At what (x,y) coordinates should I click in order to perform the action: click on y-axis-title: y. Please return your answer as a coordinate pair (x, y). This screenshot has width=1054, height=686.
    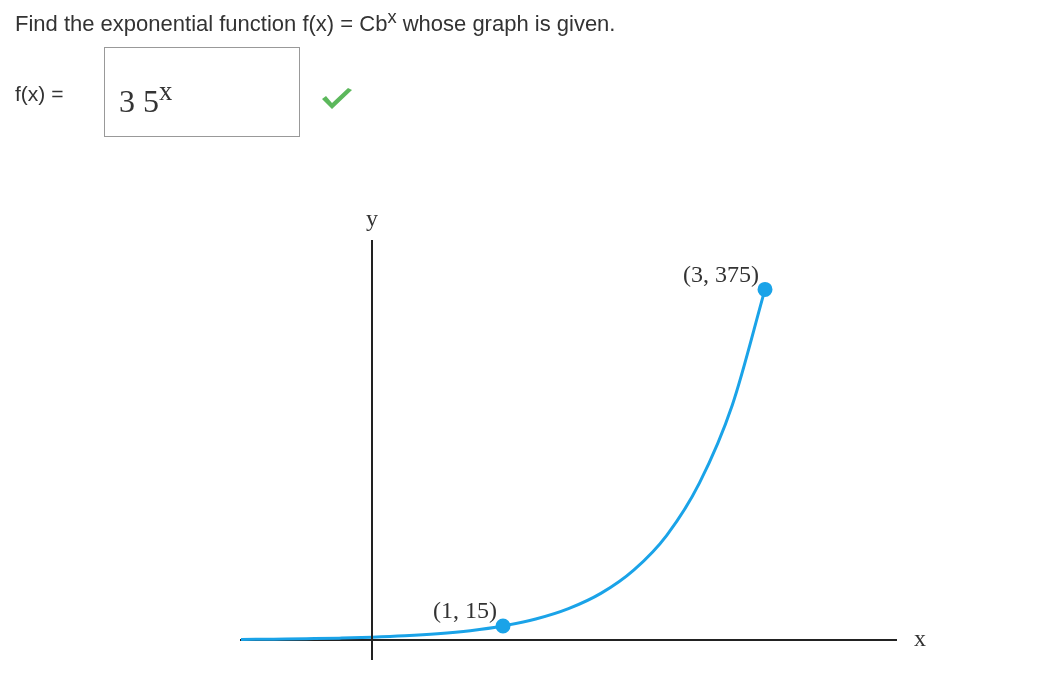
    Looking at the image, I should click on (372, 218).